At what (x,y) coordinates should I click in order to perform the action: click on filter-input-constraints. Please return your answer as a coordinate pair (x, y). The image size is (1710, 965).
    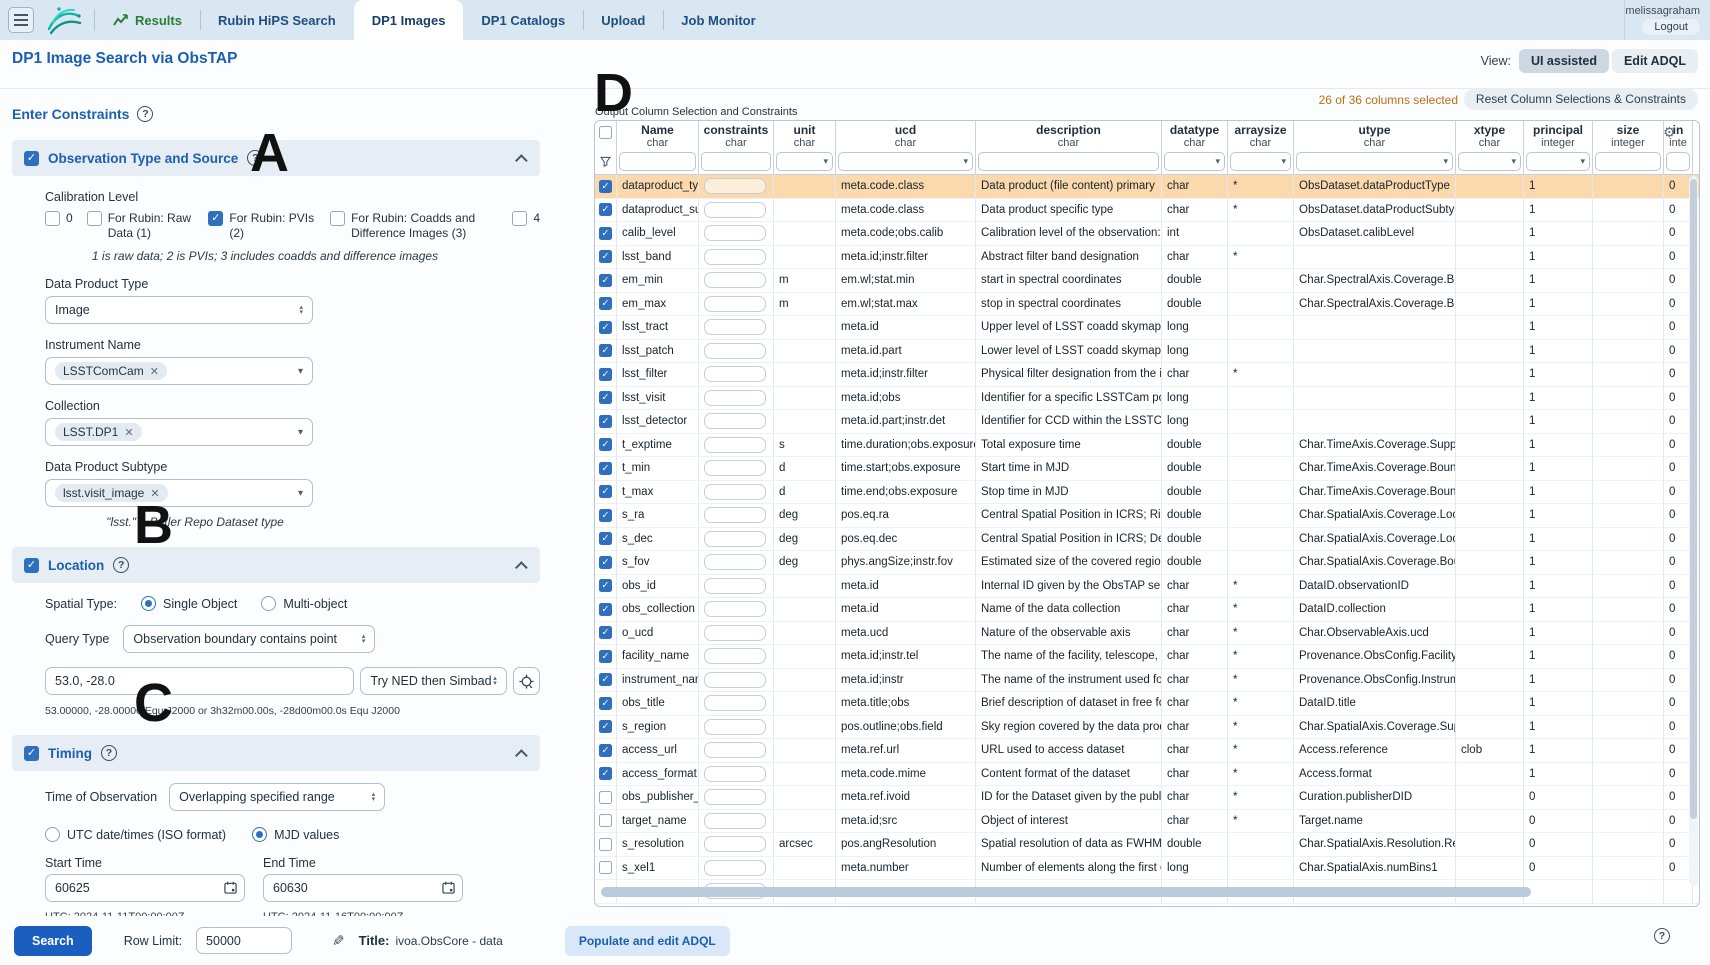
    Looking at the image, I should click on (736, 161).